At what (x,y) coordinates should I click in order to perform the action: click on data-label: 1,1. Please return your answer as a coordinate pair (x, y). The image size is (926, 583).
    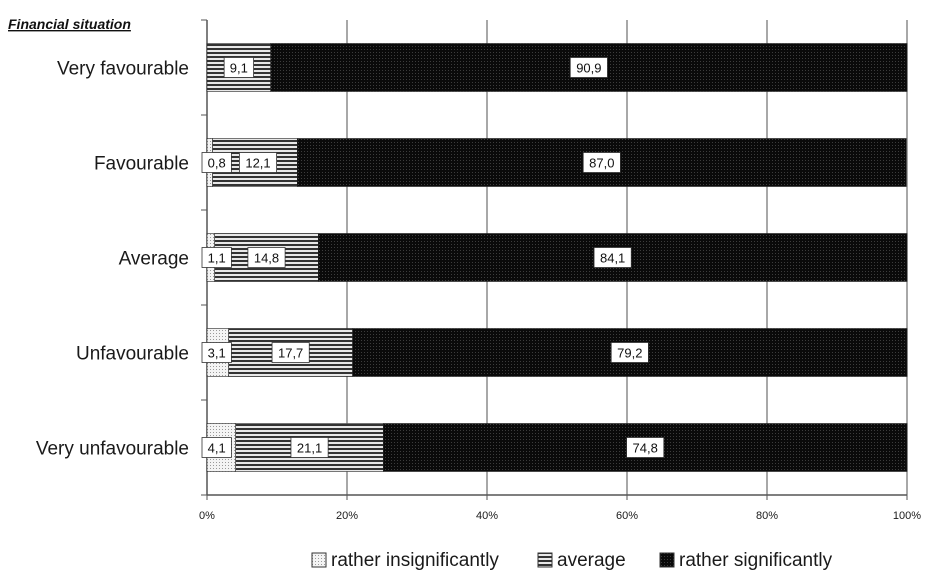
    Looking at the image, I should click on (217, 258).